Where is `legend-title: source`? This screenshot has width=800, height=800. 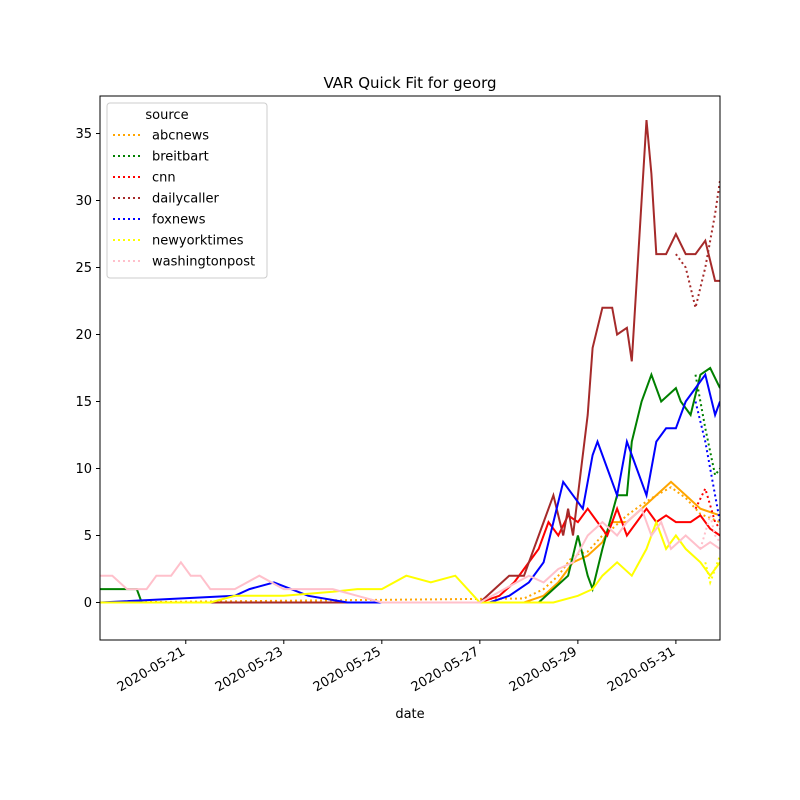
legend-title: source is located at coordinates (166, 115).